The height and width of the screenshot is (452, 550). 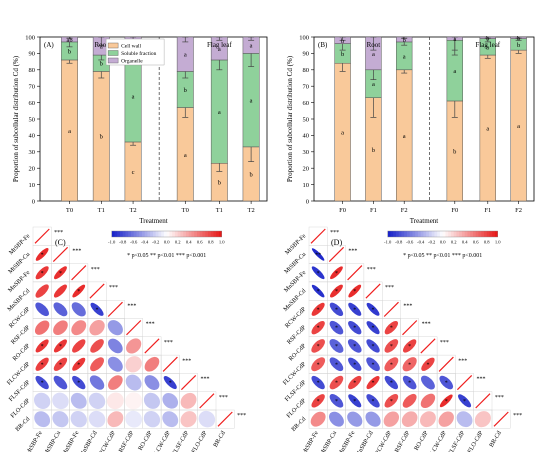 I want to click on panel-label: (D), so click(x=336, y=242).